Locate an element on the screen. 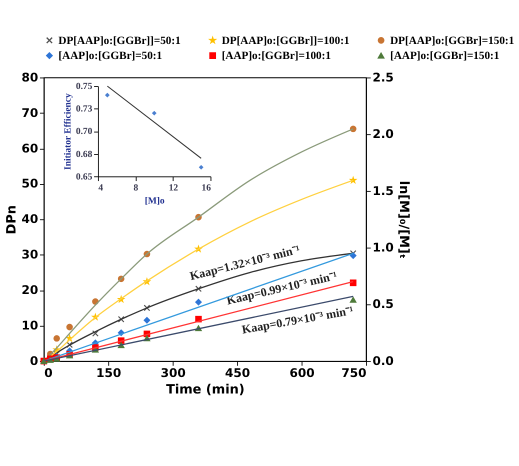 This screenshot has height=466, width=519. x-tick-label: 12 is located at coordinates (173, 189).